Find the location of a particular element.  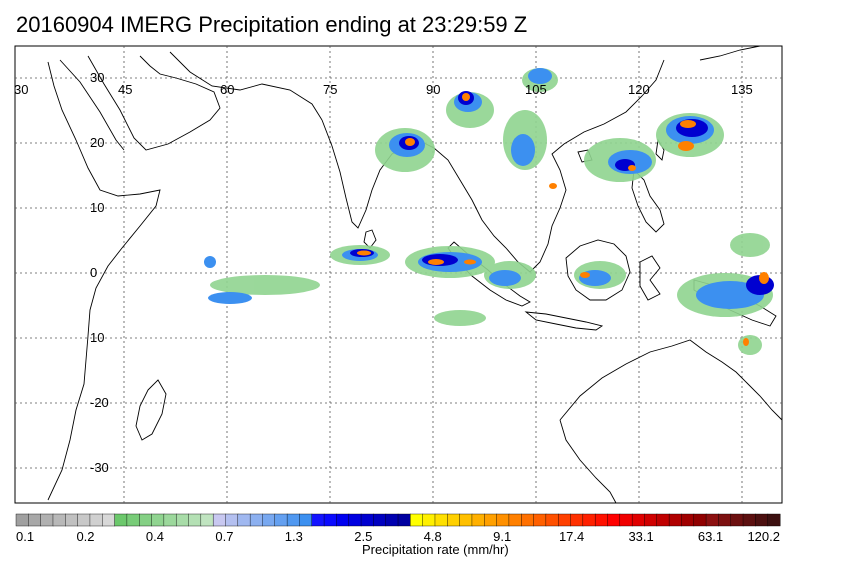

colorbar-tick-label: 0.4 is located at coordinates (155, 536).